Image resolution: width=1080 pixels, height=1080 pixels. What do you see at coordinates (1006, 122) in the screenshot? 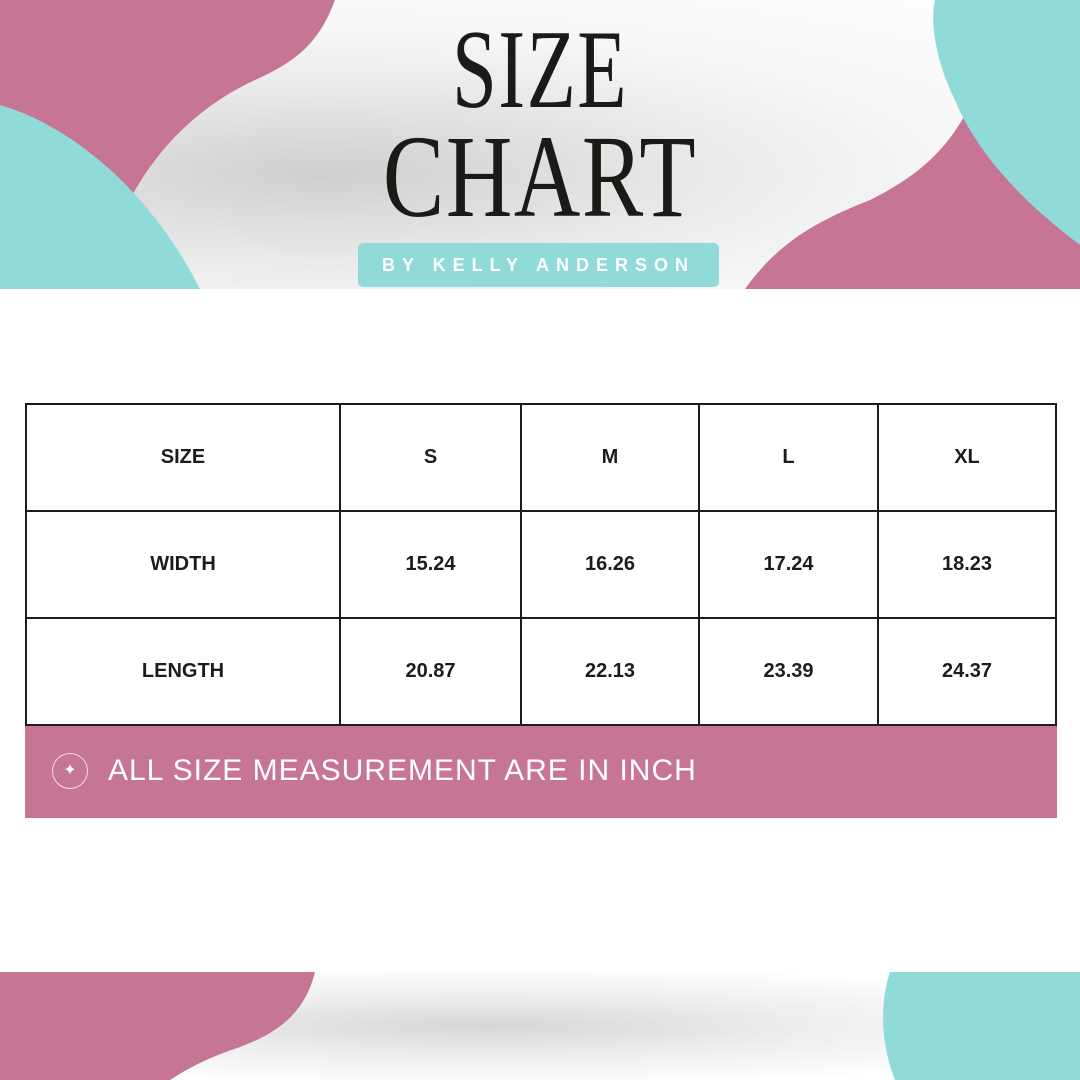
I see `teal-blob-right` at bounding box center [1006, 122].